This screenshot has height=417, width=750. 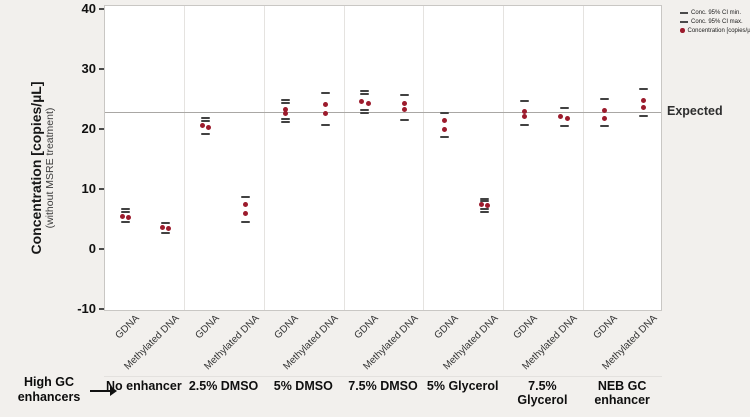 What do you see at coordinates (462, 386) in the screenshot?
I see `panel-title: 5% Glycerol` at bounding box center [462, 386].